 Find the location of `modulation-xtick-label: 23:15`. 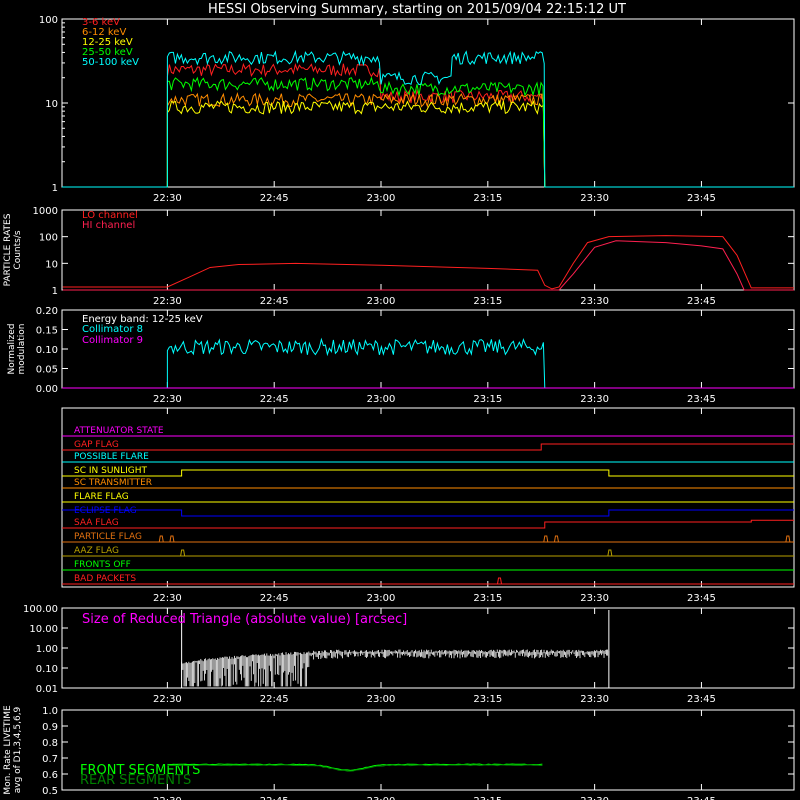

modulation-xtick-label: 23:15 is located at coordinates (487, 399).